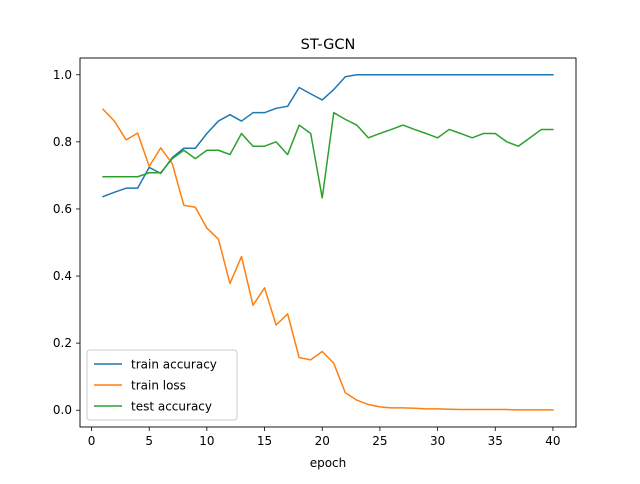  Describe the element at coordinates (62, 209) in the screenshot. I see `y-tick-label: 0.6` at that location.